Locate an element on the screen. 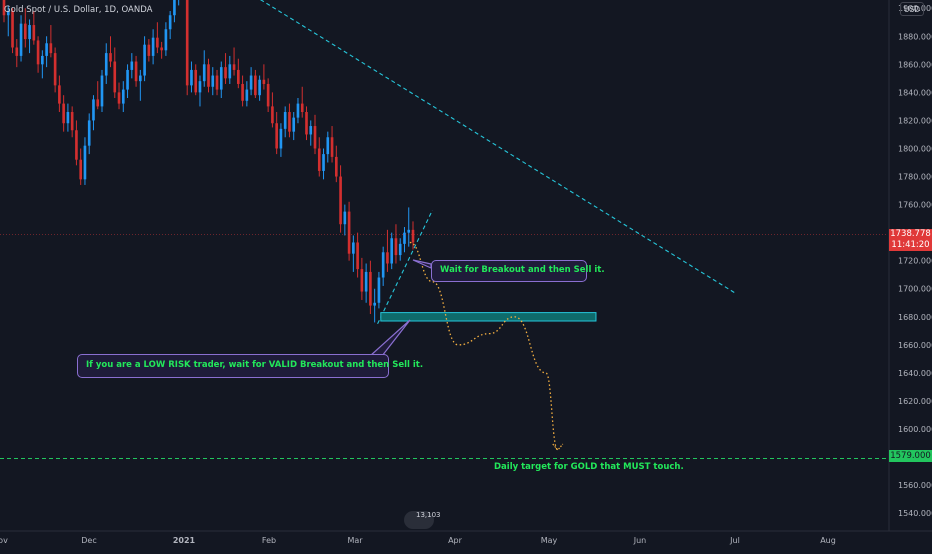  y-tick-label: 1800.000 is located at coordinates (915, 148).